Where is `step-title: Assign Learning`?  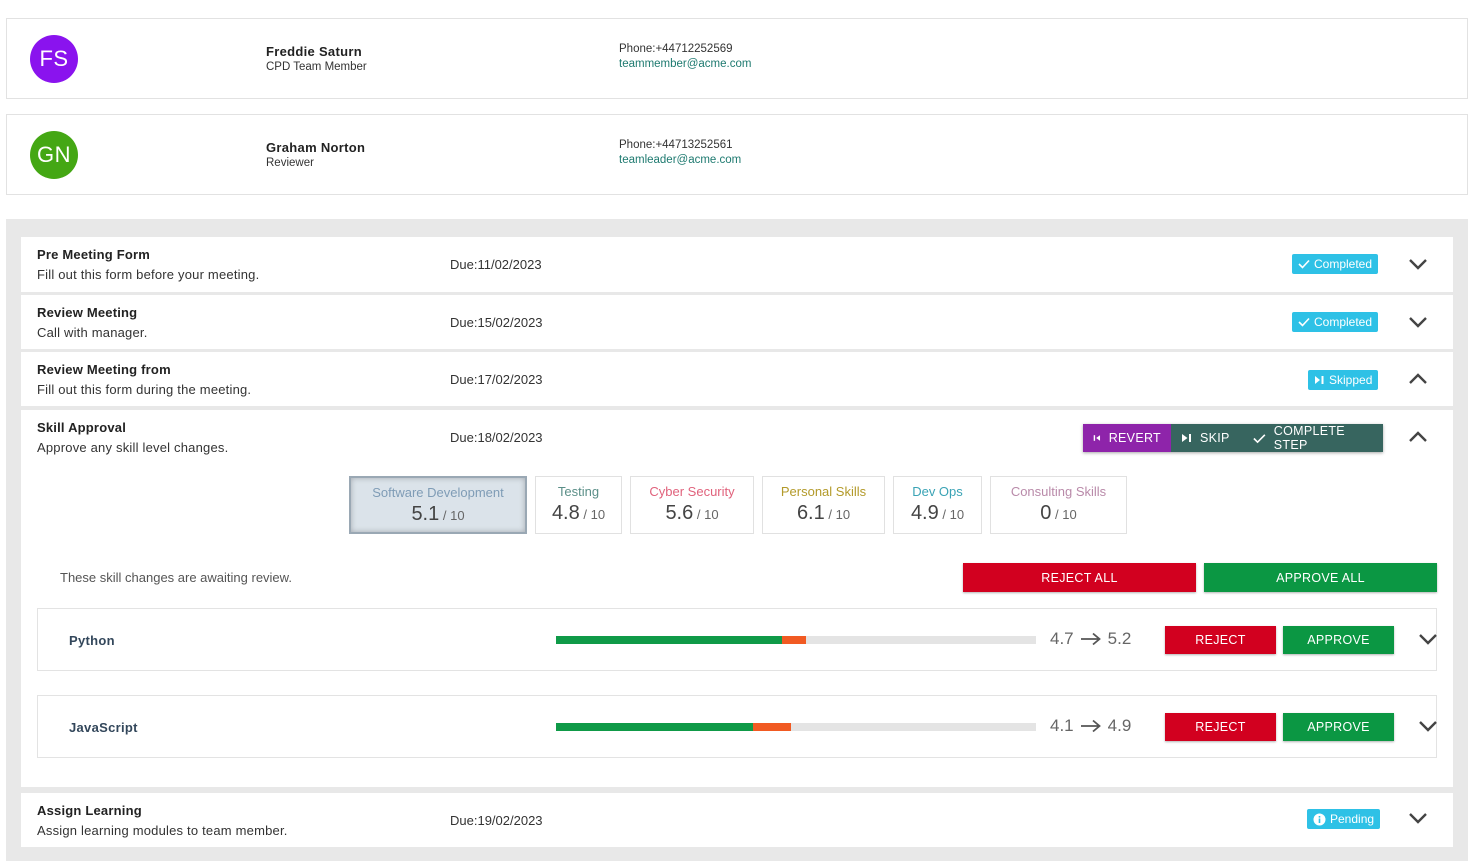
step-title: Assign Learning is located at coordinates (89, 810).